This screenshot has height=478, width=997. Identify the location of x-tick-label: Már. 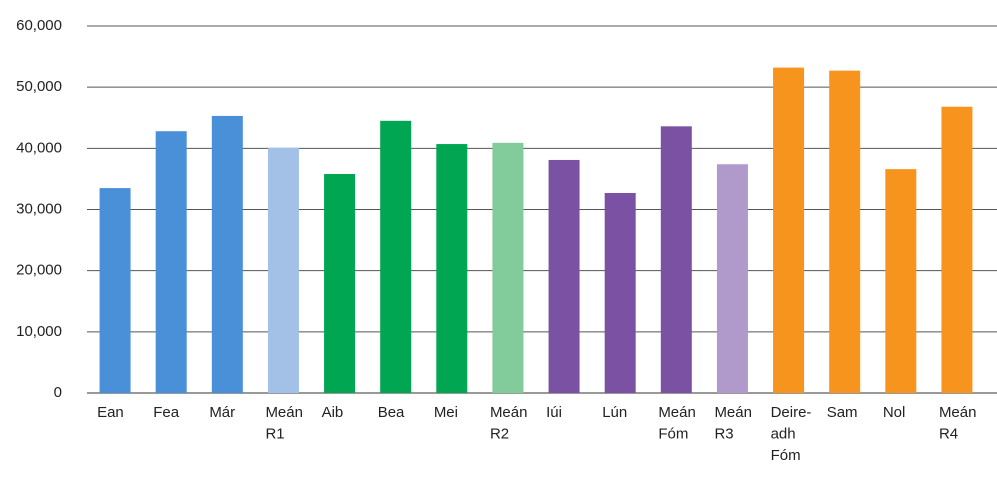
(222, 412).